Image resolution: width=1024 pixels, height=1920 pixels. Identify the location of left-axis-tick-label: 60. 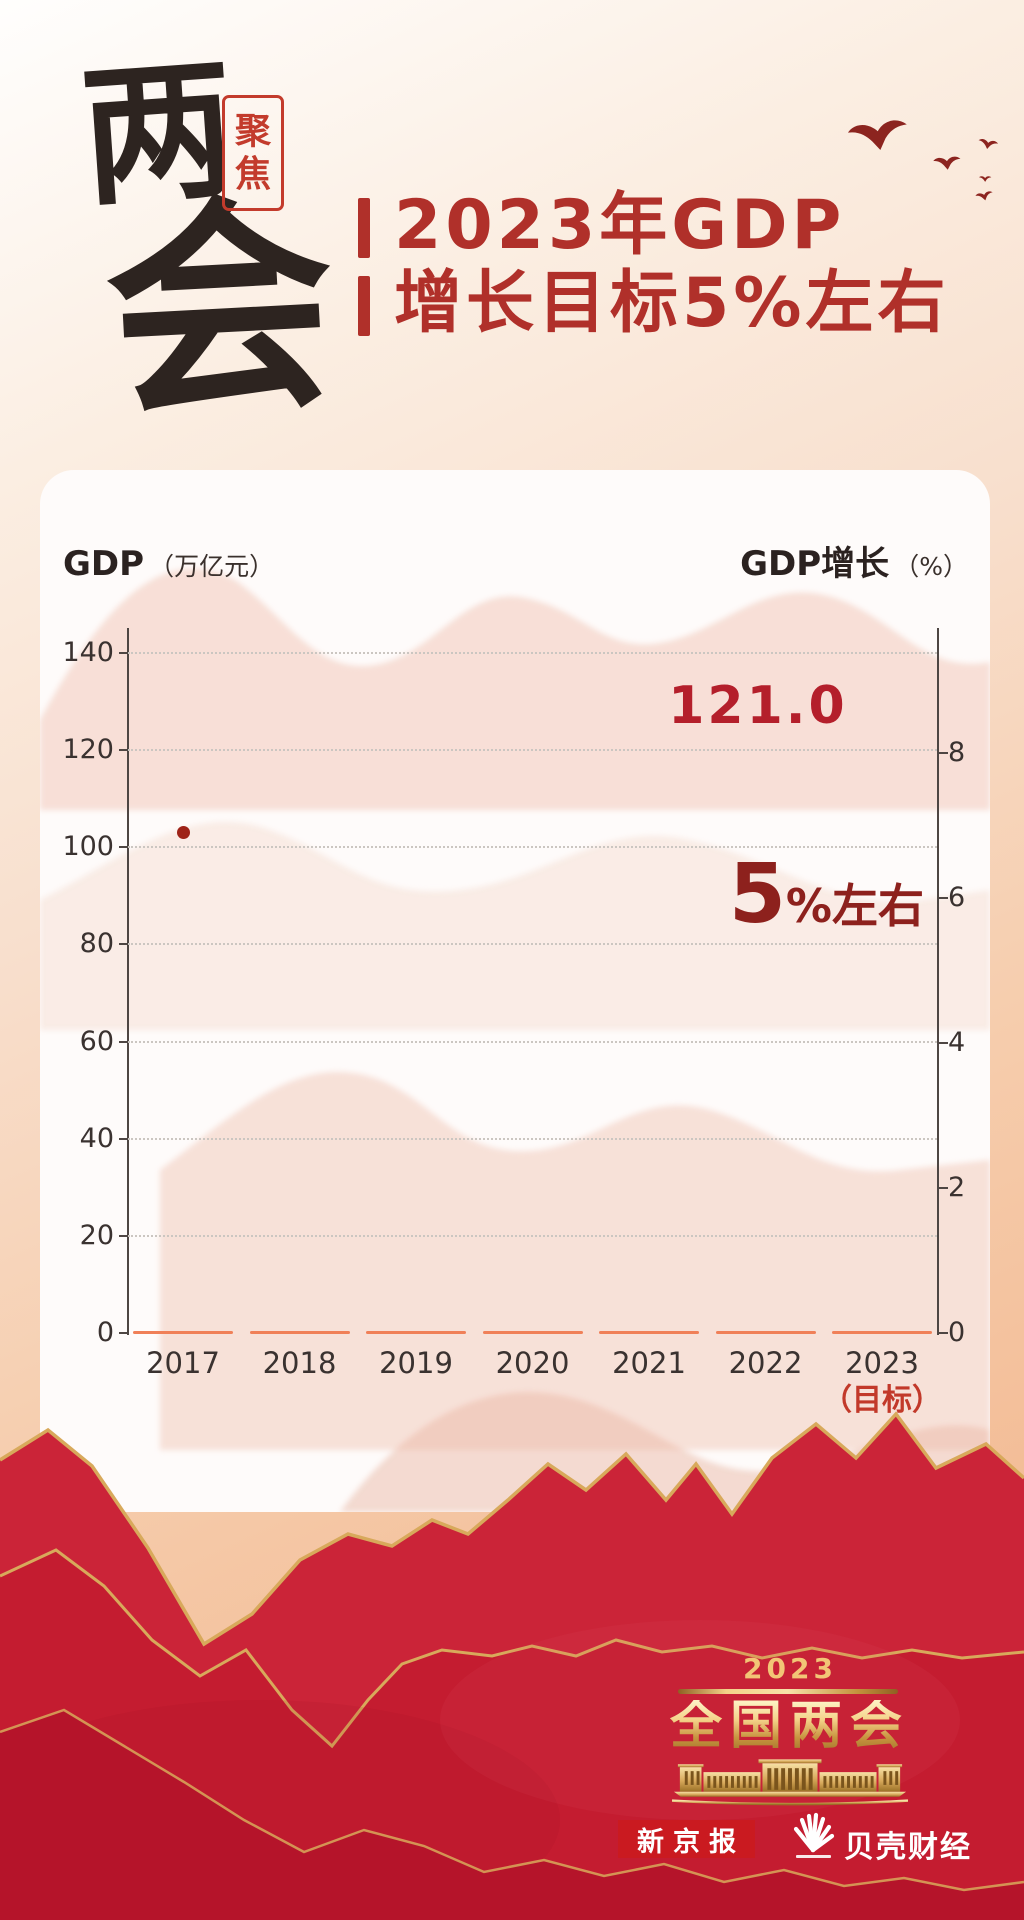
(96, 1041).